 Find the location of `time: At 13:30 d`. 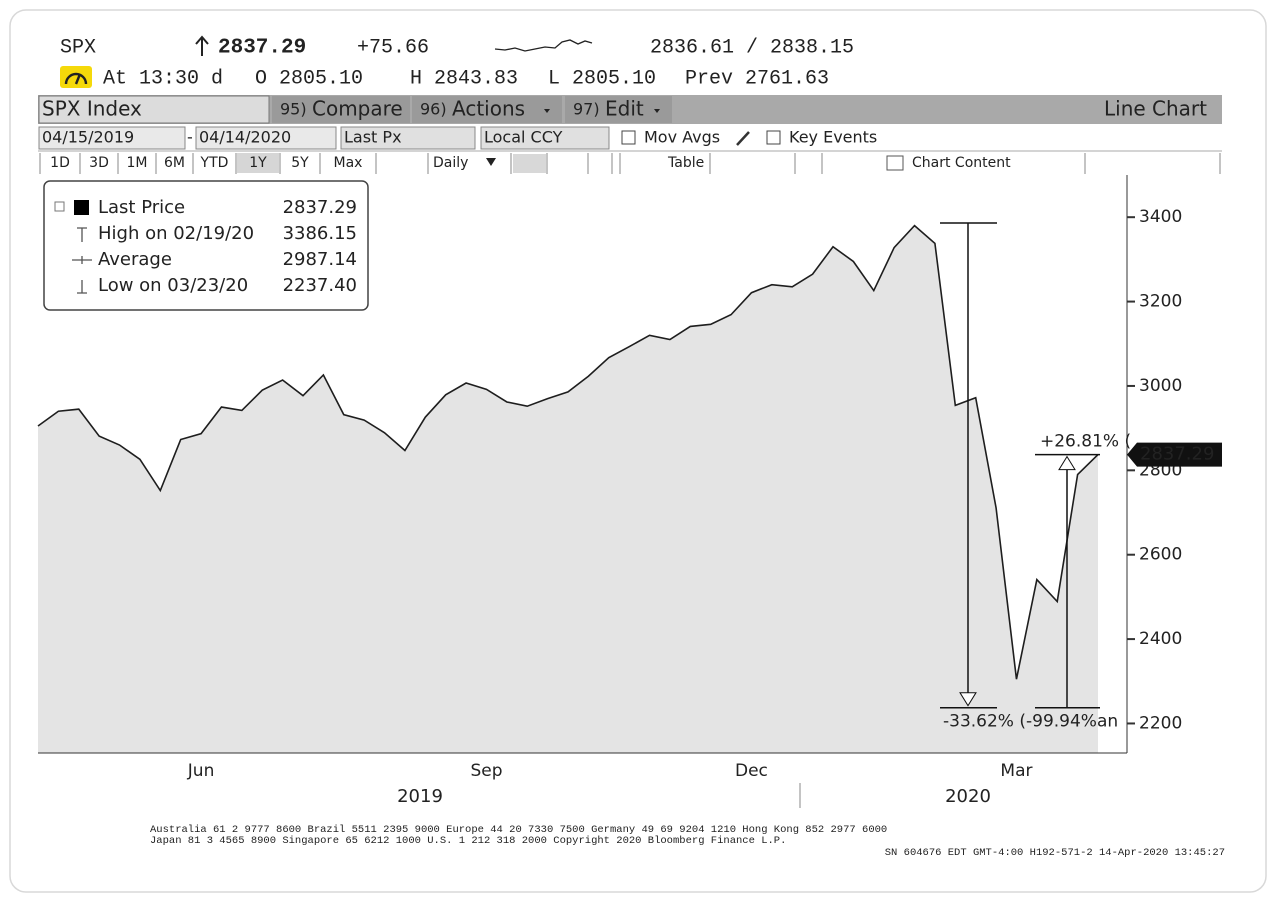

time: At 13:30 d is located at coordinates (163, 78).